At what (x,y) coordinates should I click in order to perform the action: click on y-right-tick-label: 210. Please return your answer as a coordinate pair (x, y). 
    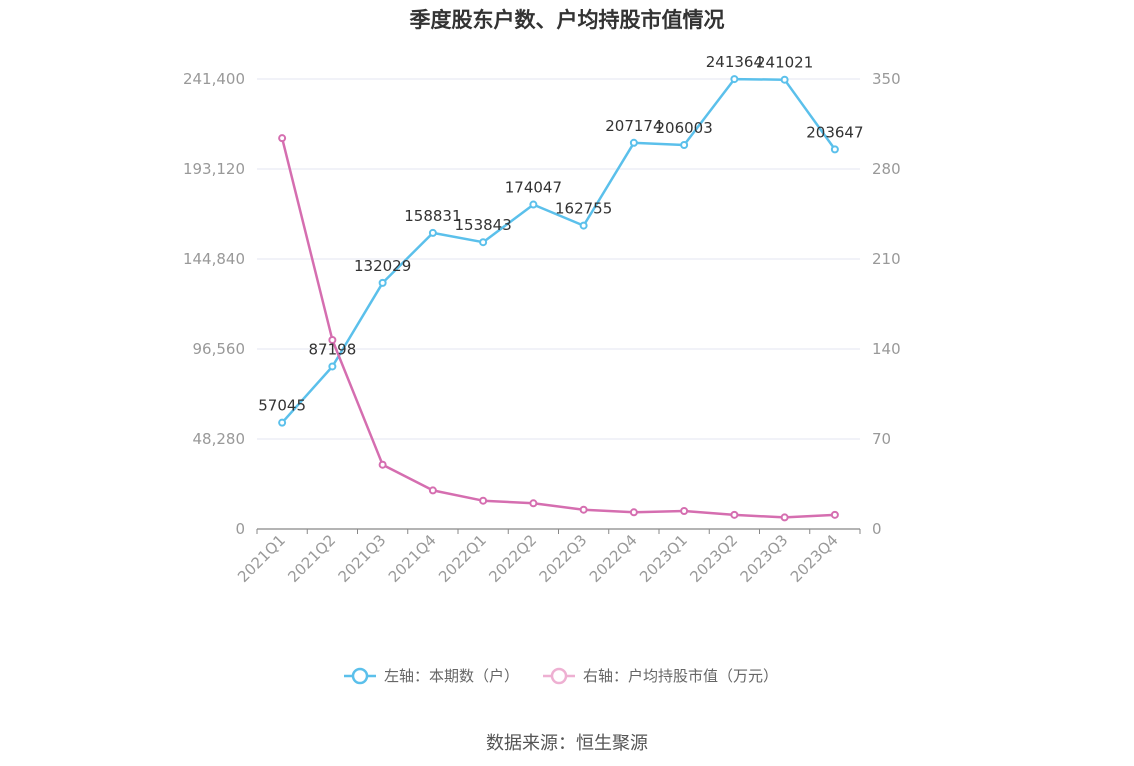
    Looking at the image, I should click on (886, 259).